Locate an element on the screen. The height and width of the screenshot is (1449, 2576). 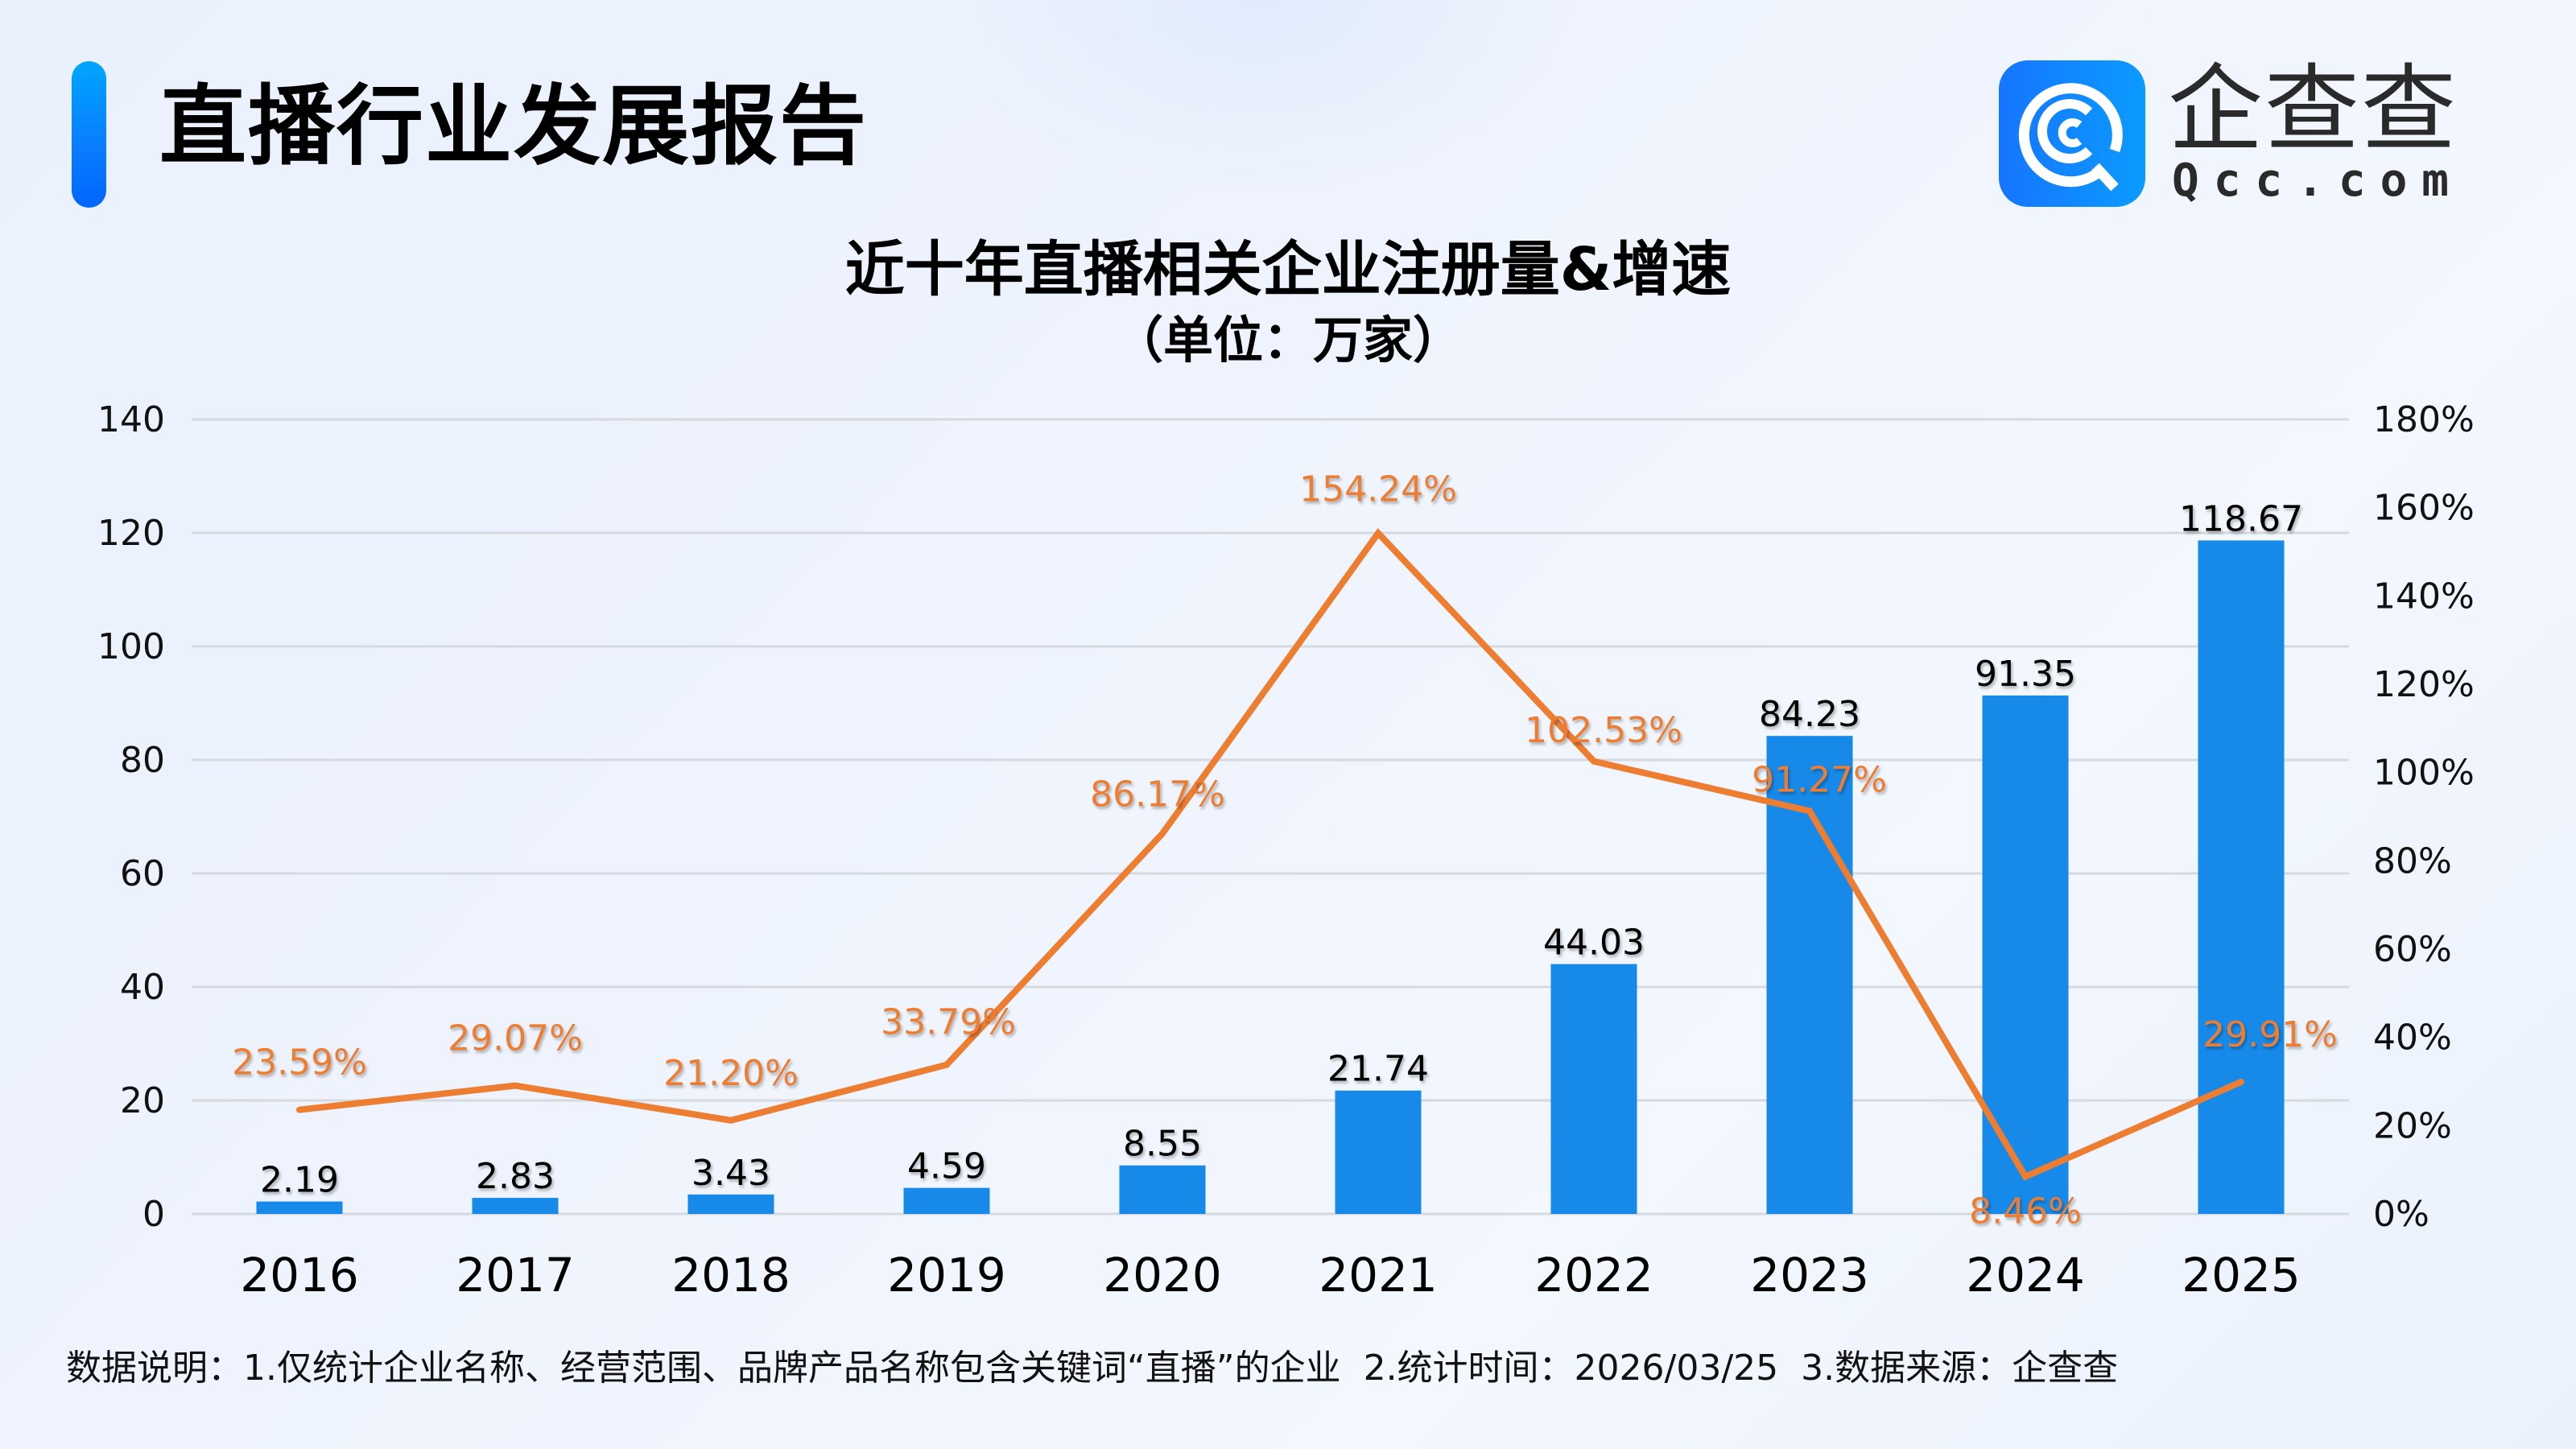
y2-tick-label: 100% is located at coordinates (2424, 773).